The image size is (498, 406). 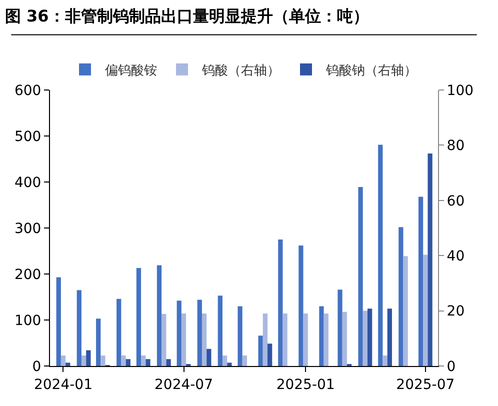 What do you see at coordinates (455, 201) in the screenshot?
I see `y2-tick-label: 60` at bounding box center [455, 201].